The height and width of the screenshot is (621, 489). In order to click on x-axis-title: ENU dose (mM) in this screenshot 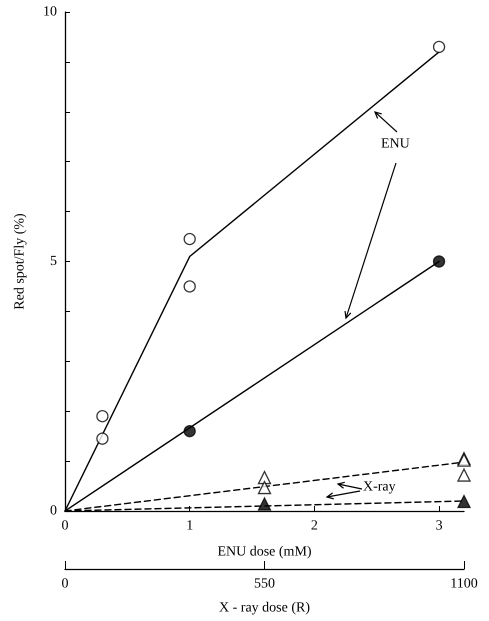, I will do `click(264, 552)`.